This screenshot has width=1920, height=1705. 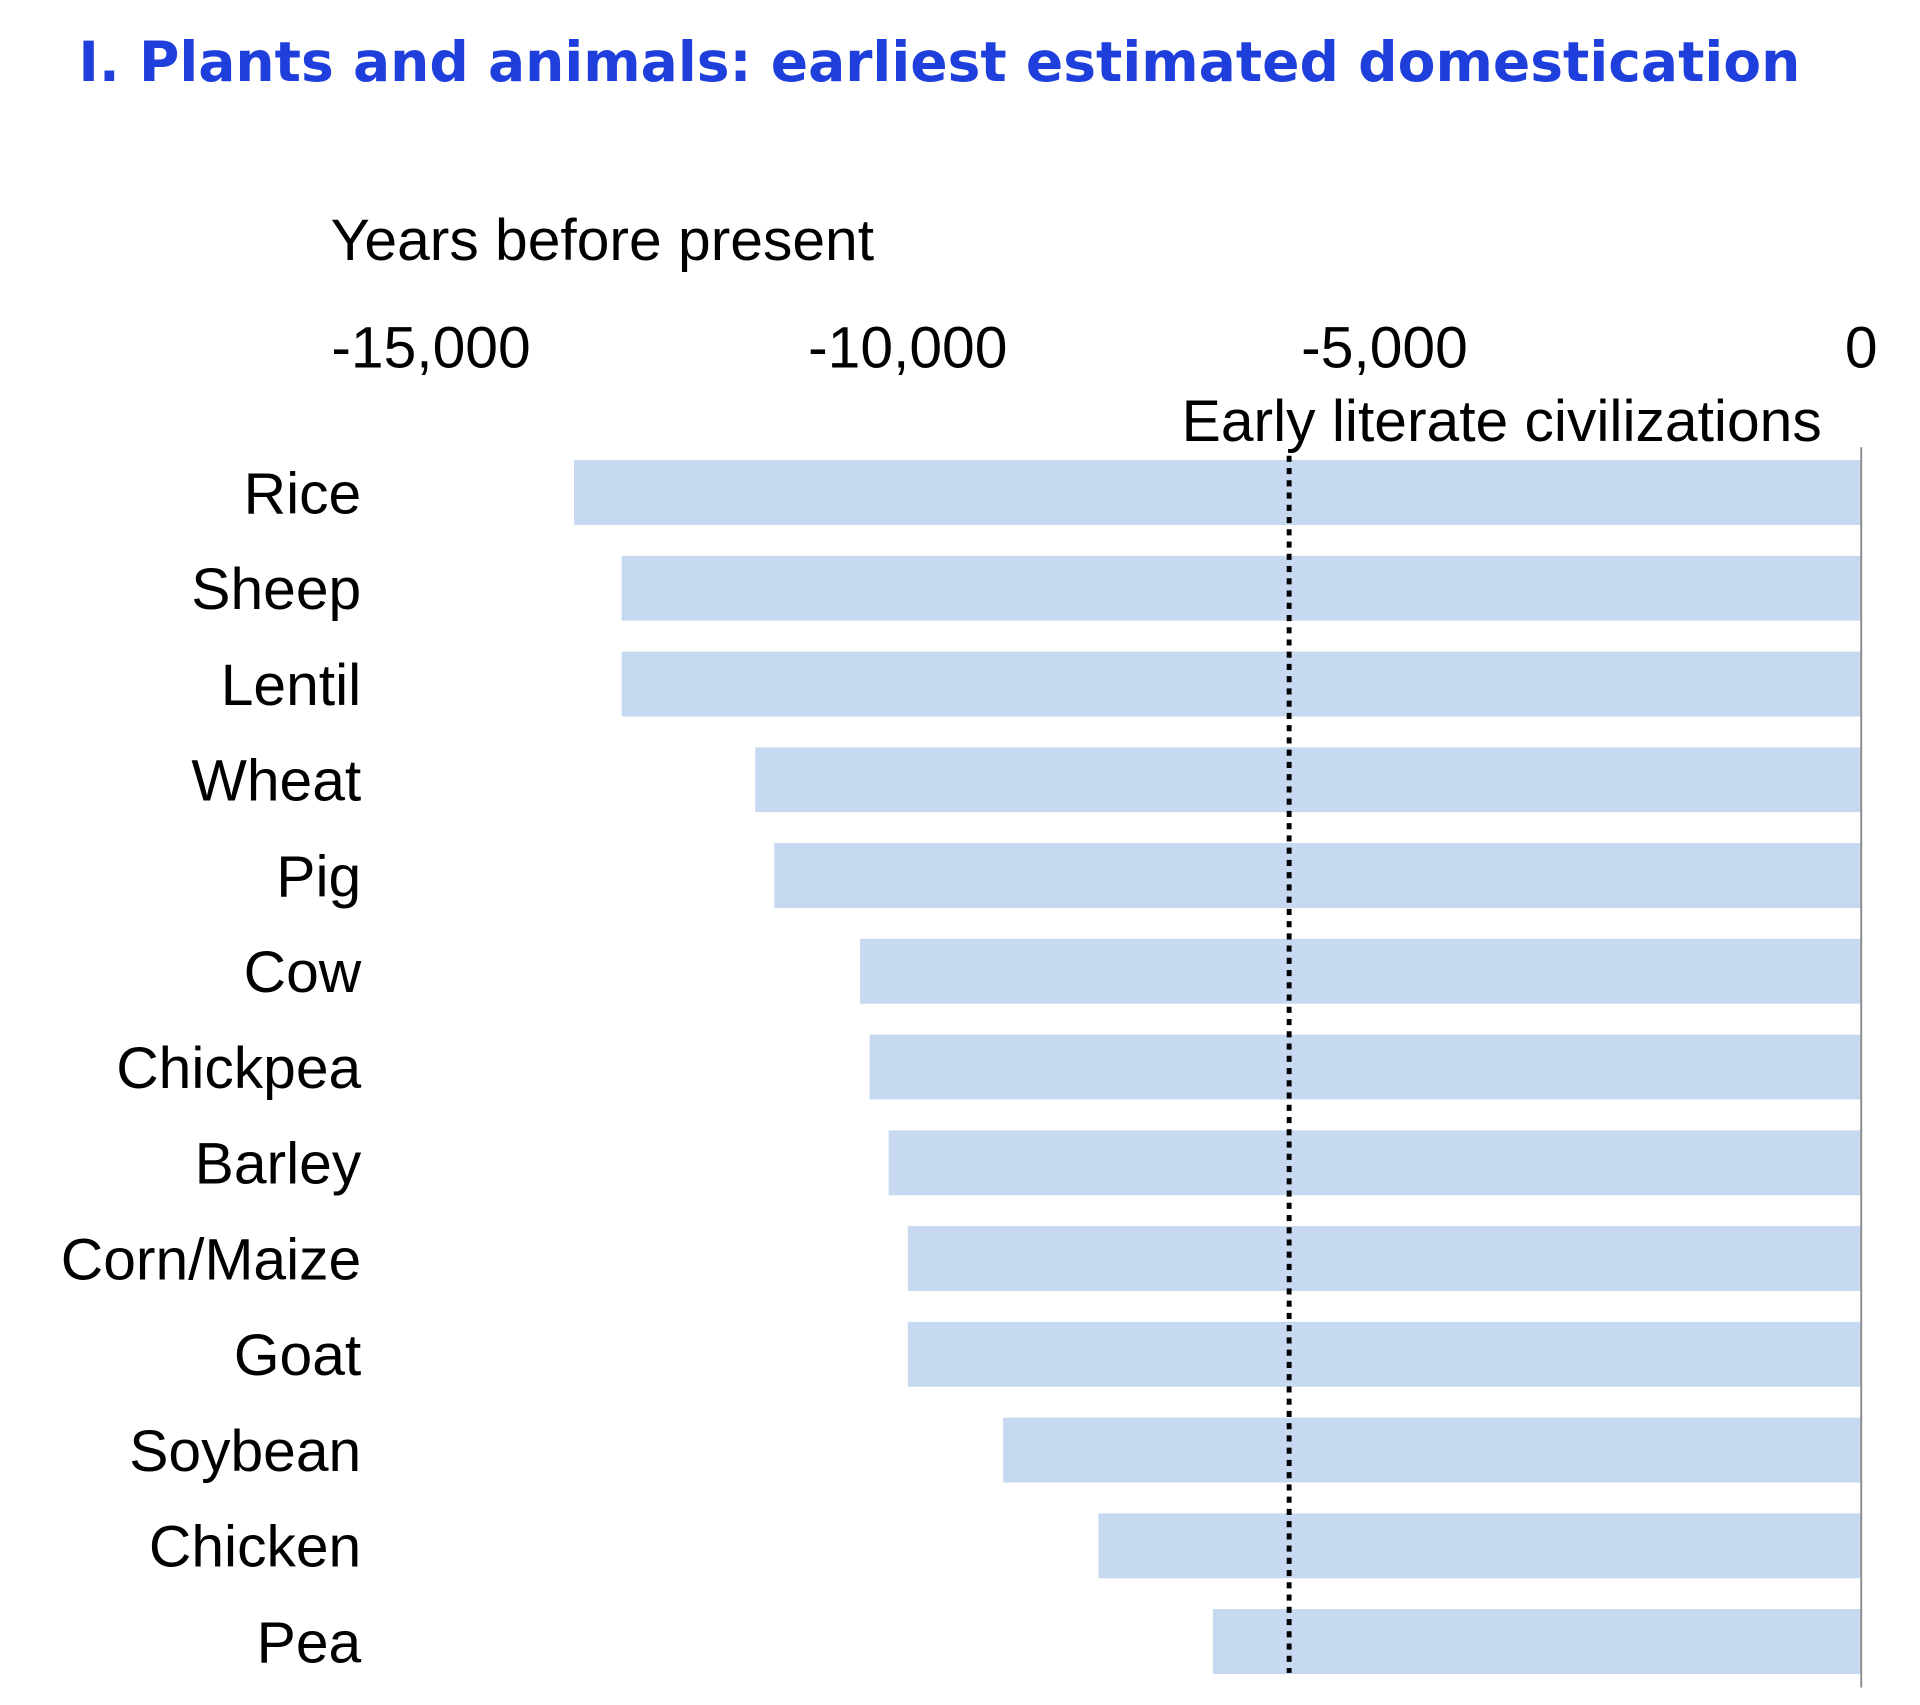 I want to click on x-tick-label: -5,000, so click(x=1384, y=348).